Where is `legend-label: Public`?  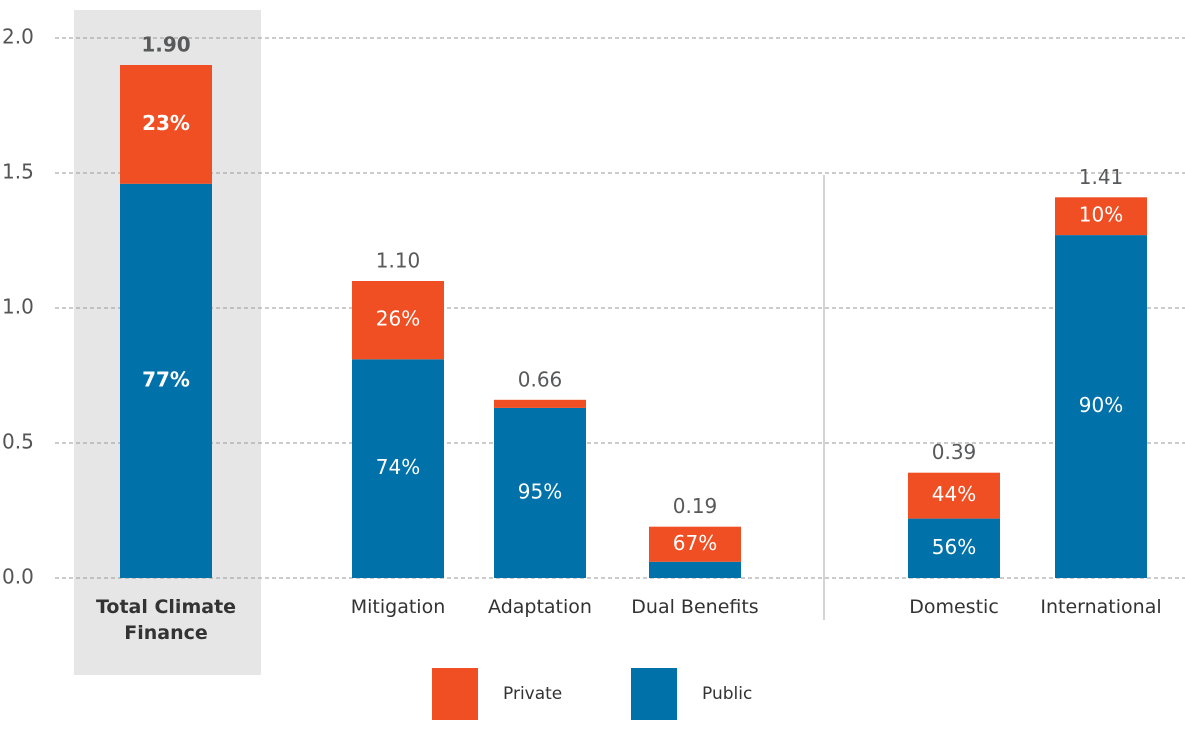
legend-label: Public is located at coordinates (727, 694).